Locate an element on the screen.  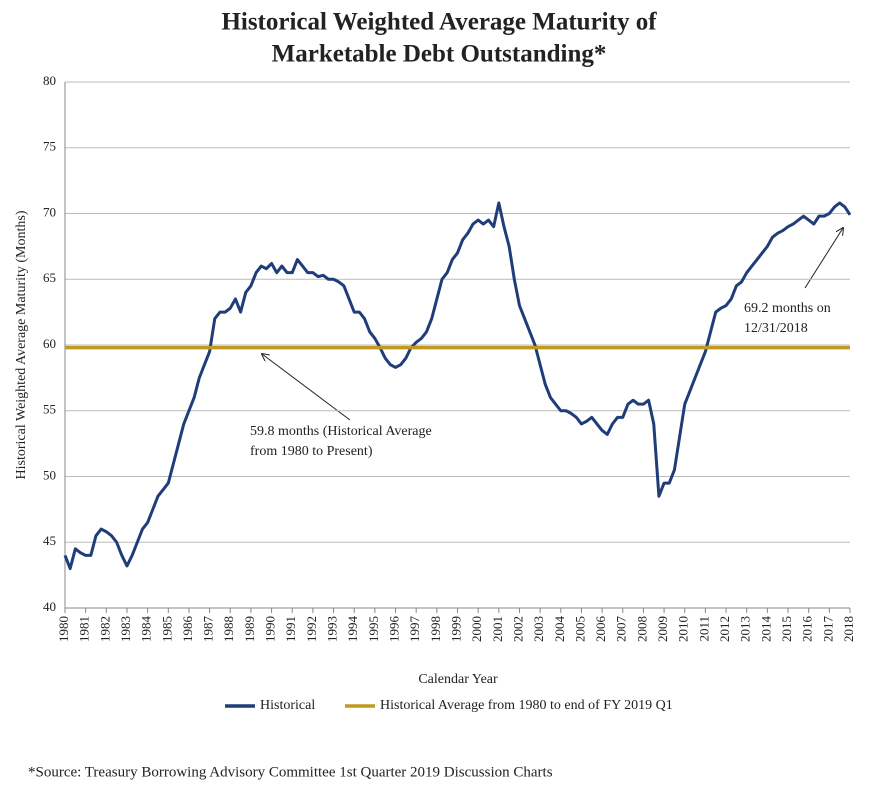
x-tick-label: 1980 is located at coordinates (63, 629).